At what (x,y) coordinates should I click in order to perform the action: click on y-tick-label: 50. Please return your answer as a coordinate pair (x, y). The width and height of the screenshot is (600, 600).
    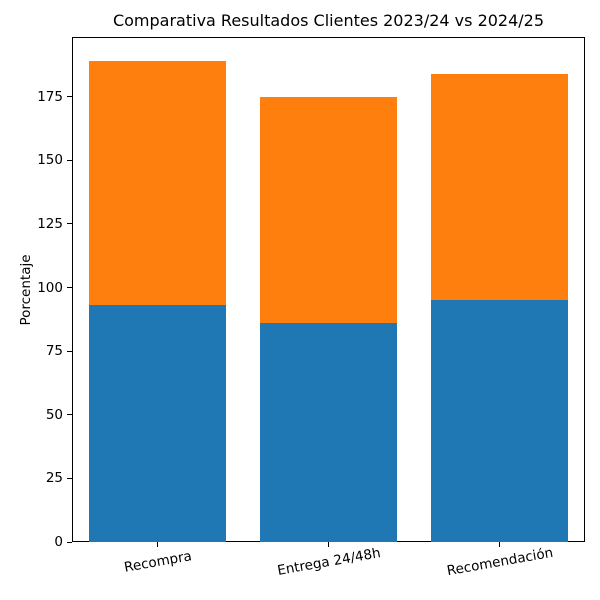
    Looking at the image, I should click on (54, 414).